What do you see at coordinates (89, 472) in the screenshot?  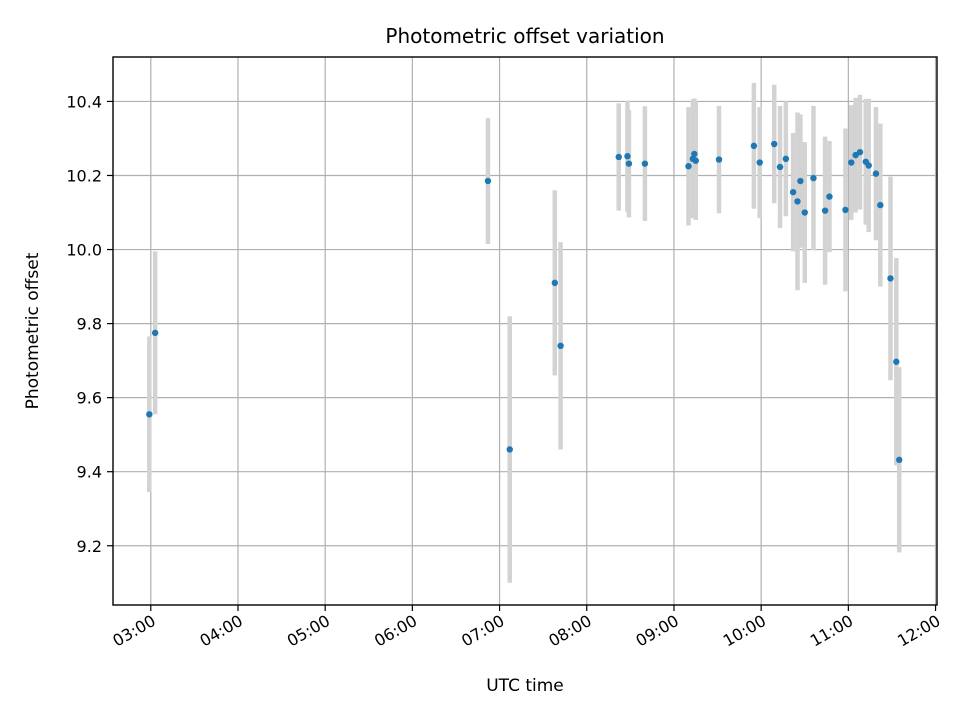 I see `y-tick-label: 9.4` at bounding box center [89, 472].